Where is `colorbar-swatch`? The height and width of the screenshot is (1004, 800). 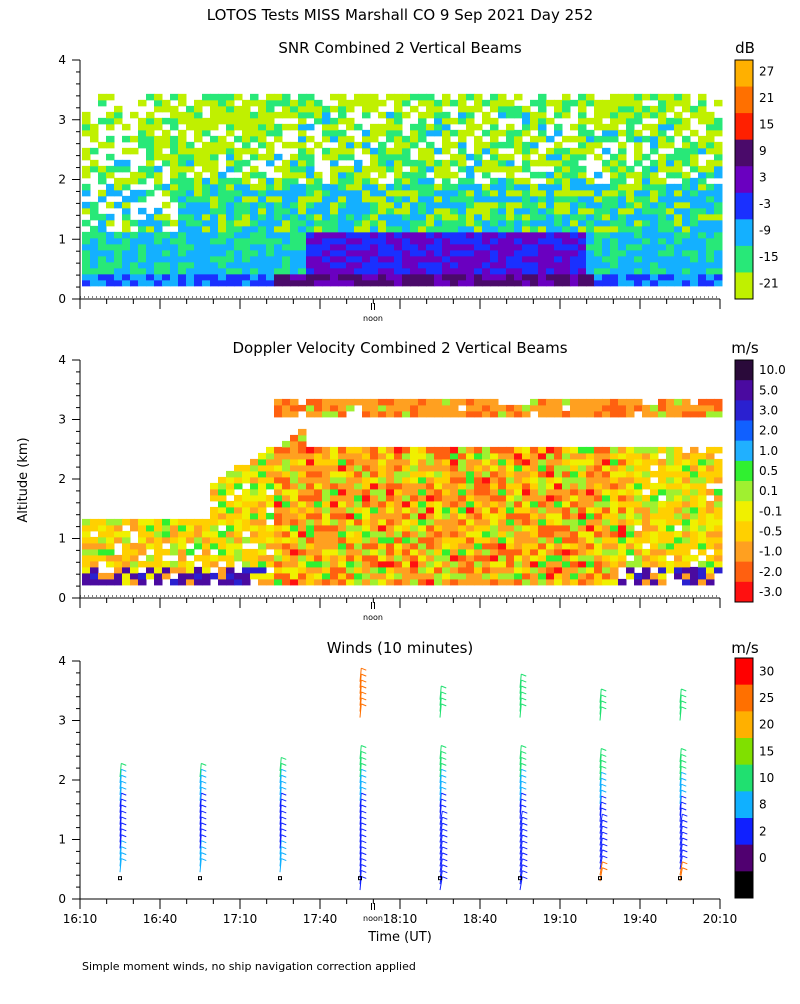
colorbar-swatch is located at coordinates (744, 552).